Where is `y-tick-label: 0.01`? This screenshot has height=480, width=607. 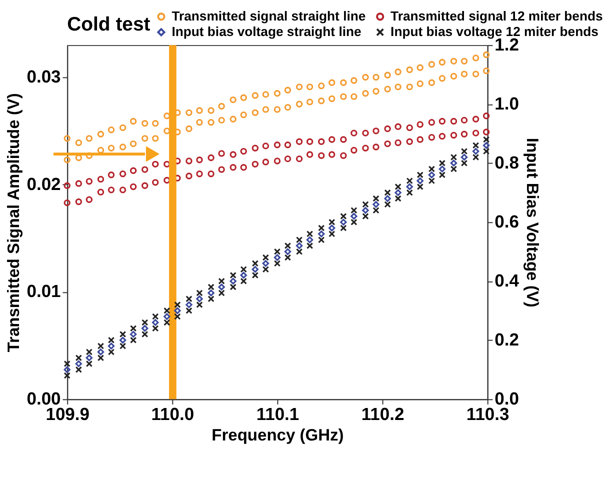 y-tick-label: 0.01 is located at coordinates (44, 291).